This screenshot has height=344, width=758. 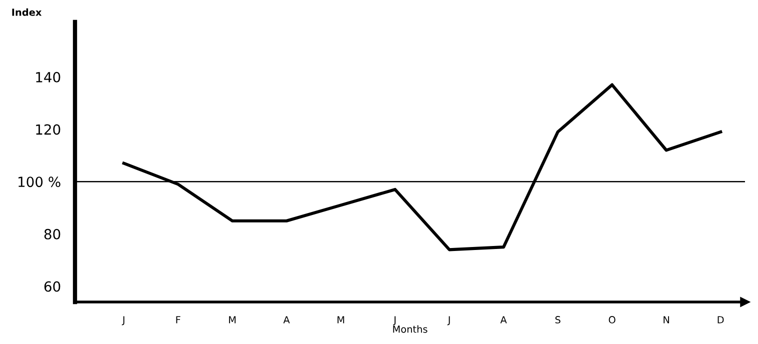 What do you see at coordinates (48, 129) in the screenshot?
I see `y-tick-label: 120` at bounding box center [48, 129].